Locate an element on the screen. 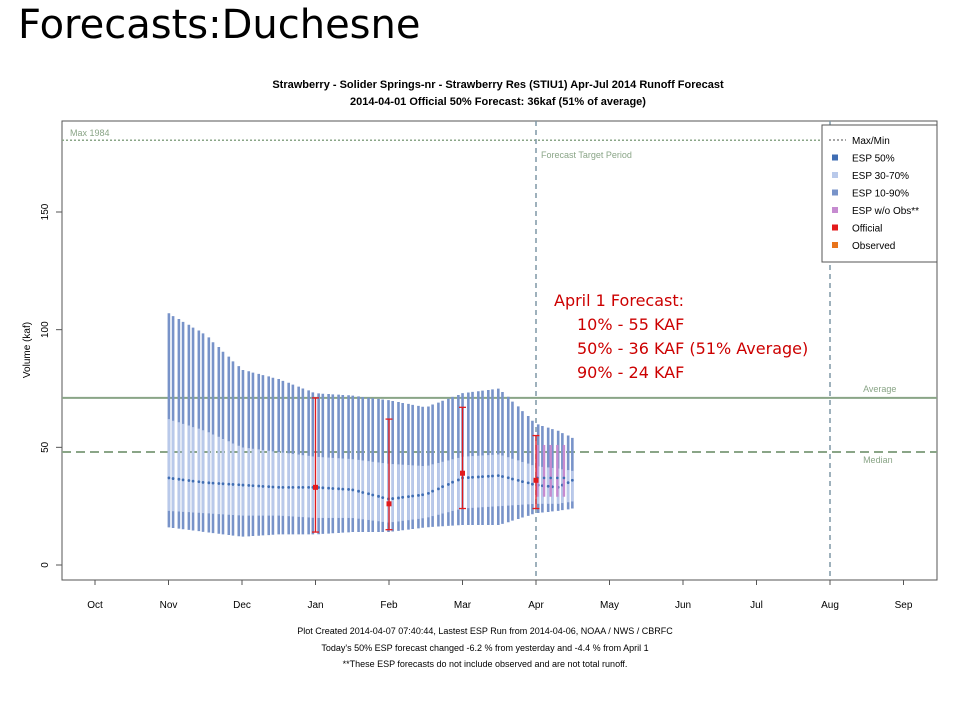 Image resolution: width=960 pixels, height=720 pixels. y-axis-label: Volume (kaf) is located at coordinates (27, 350).